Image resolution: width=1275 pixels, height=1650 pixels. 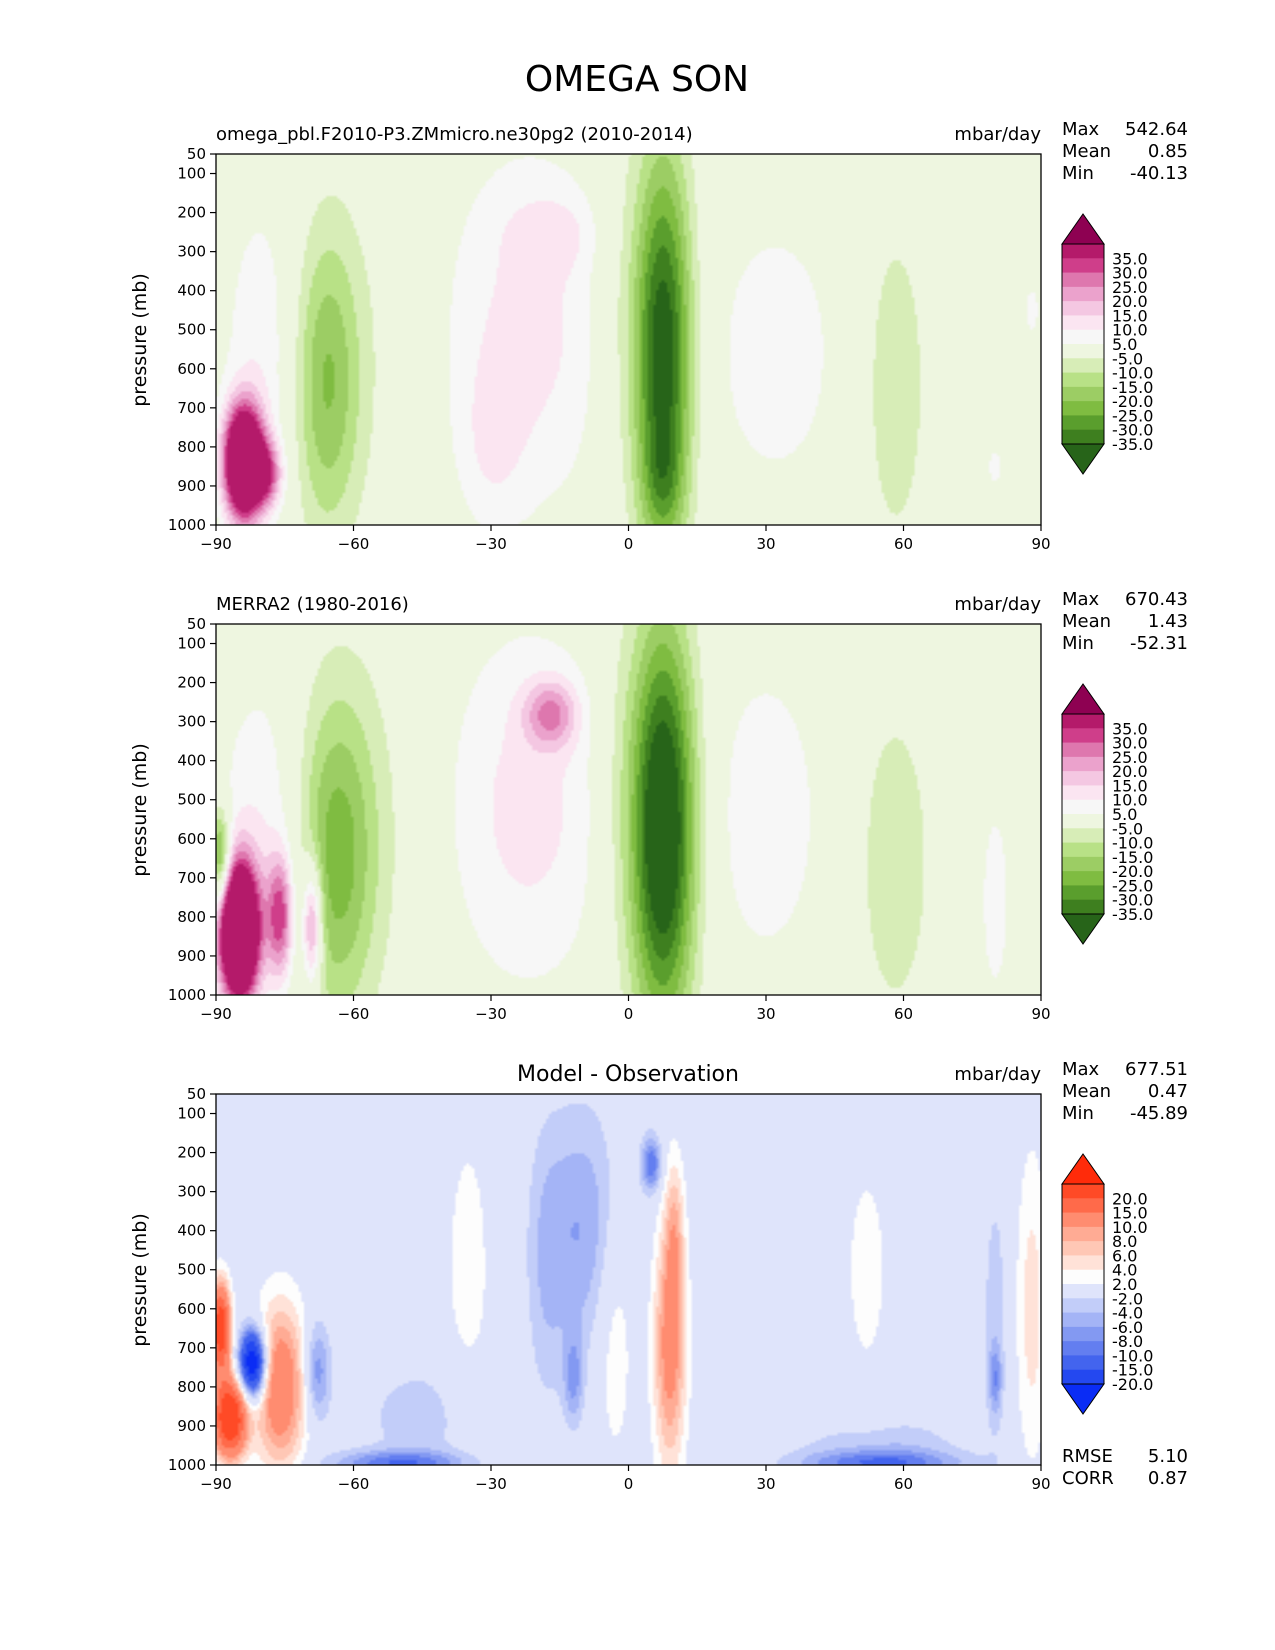 I want to click on y-tick-label: 1000, so click(x=187, y=1465).